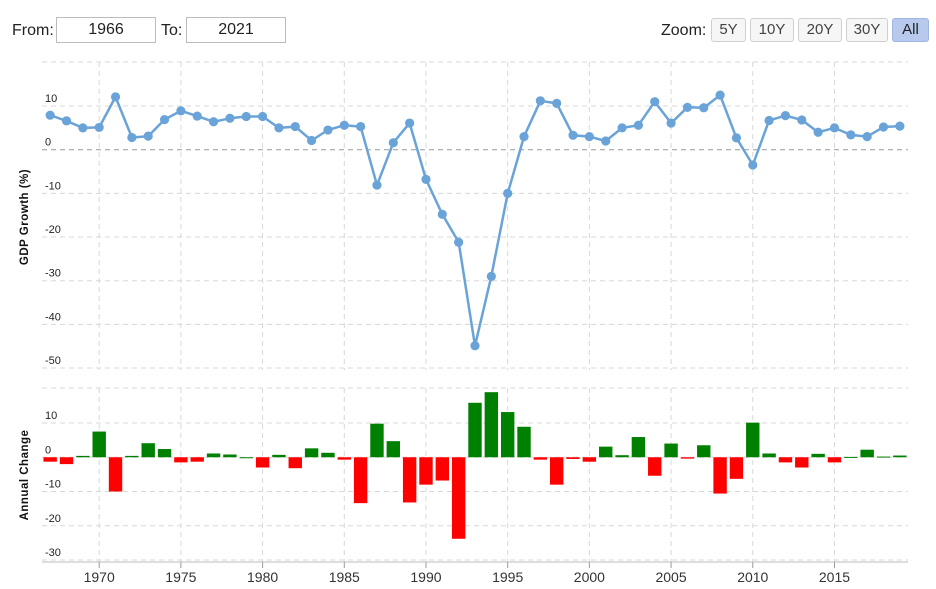 The height and width of the screenshot is (589, 936). What do you see at coordinates (53, 230) in the screenshot?
I see `line-panel-y-tick-label: -20` at bounding box center [53, 230].